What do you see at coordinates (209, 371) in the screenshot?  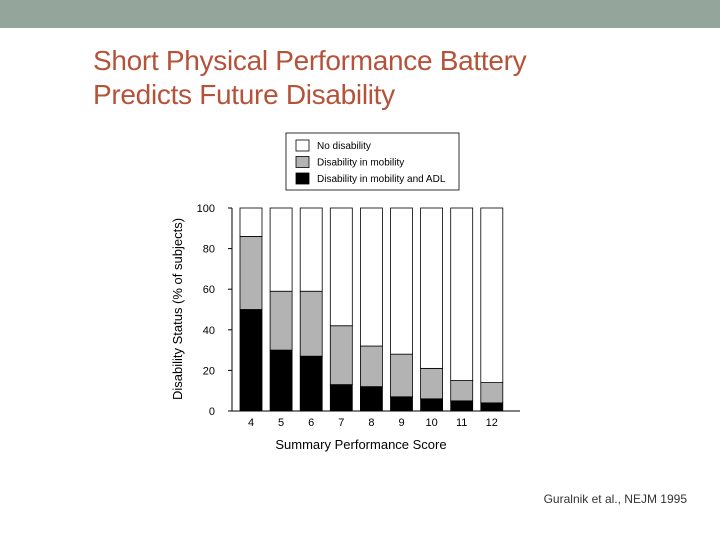 I see `y-tick-label-20: 20` at bounding box center [209, 371].